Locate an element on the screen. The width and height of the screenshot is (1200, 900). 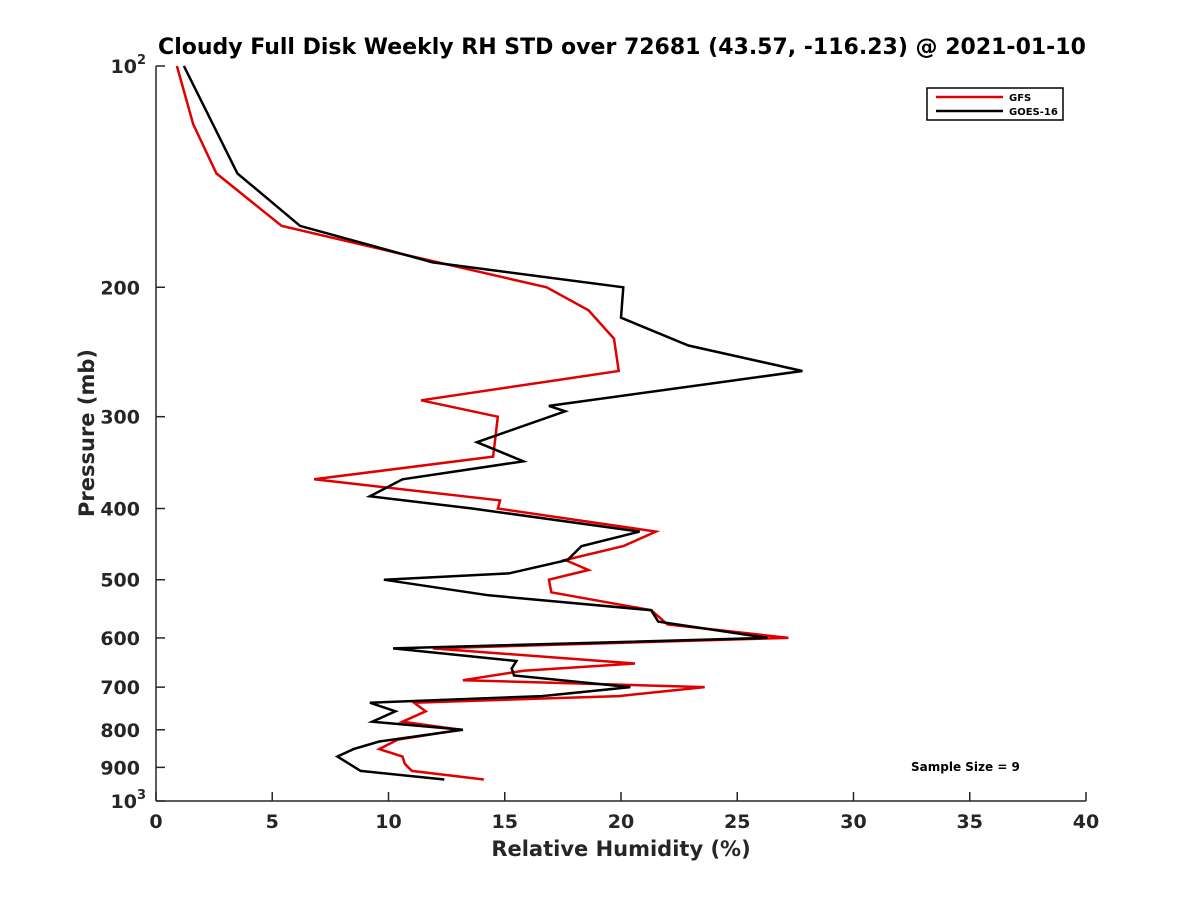
legend-box is located at coordinates (995, 104).